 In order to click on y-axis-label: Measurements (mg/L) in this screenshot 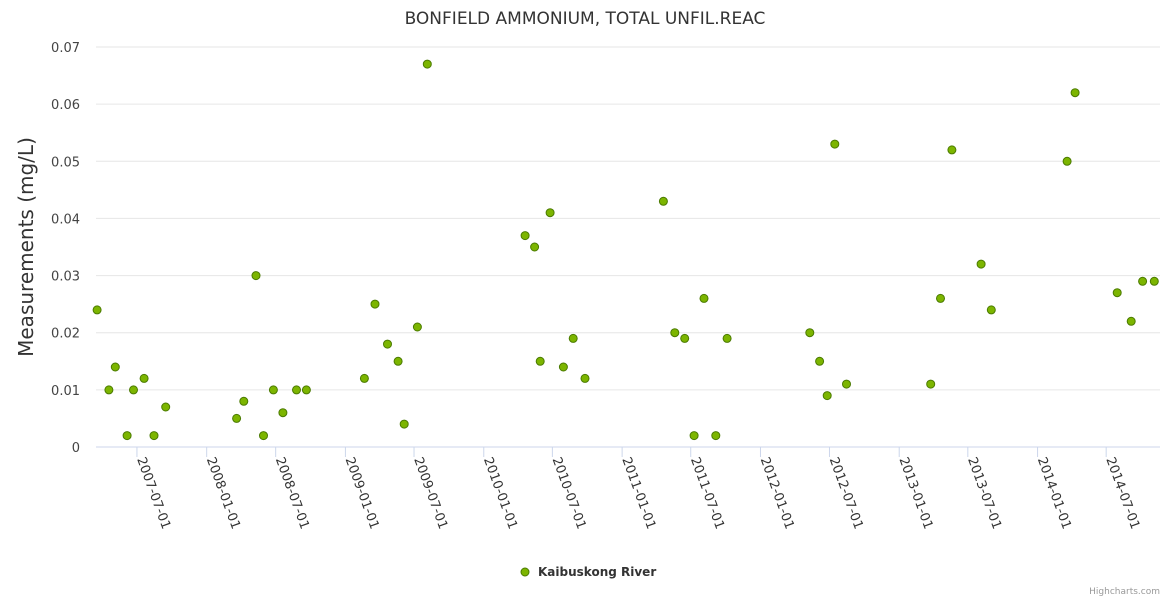, I will do `click(26, 247)`.